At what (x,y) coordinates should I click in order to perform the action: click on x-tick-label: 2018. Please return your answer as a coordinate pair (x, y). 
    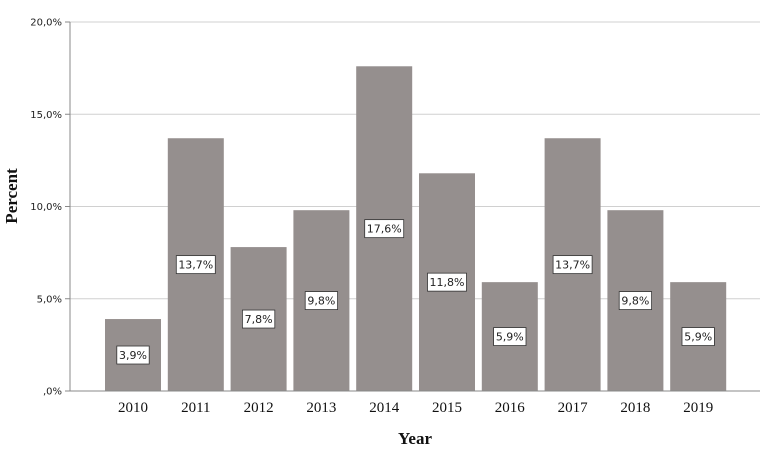
    Looking at the image, I should click on (635, 408).